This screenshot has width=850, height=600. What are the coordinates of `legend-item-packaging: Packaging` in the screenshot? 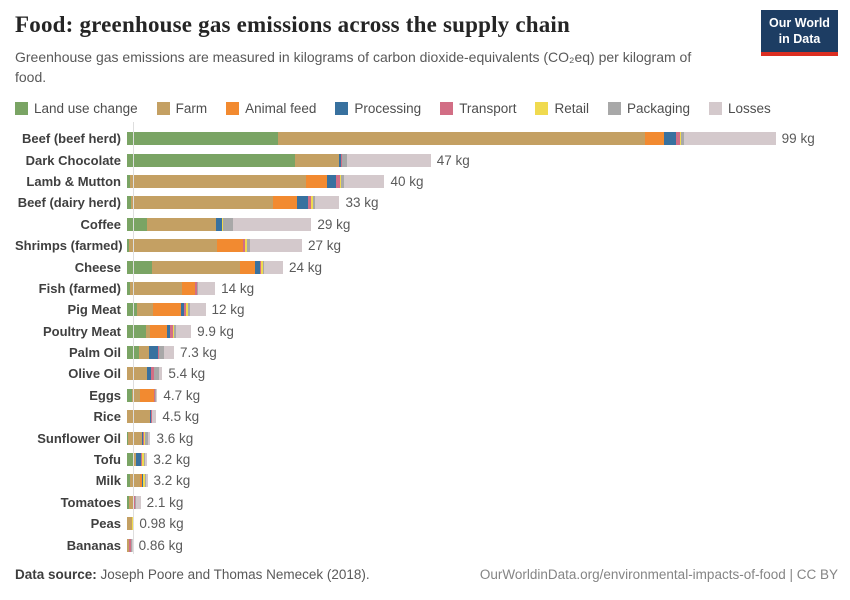 It's located at (648, 108).